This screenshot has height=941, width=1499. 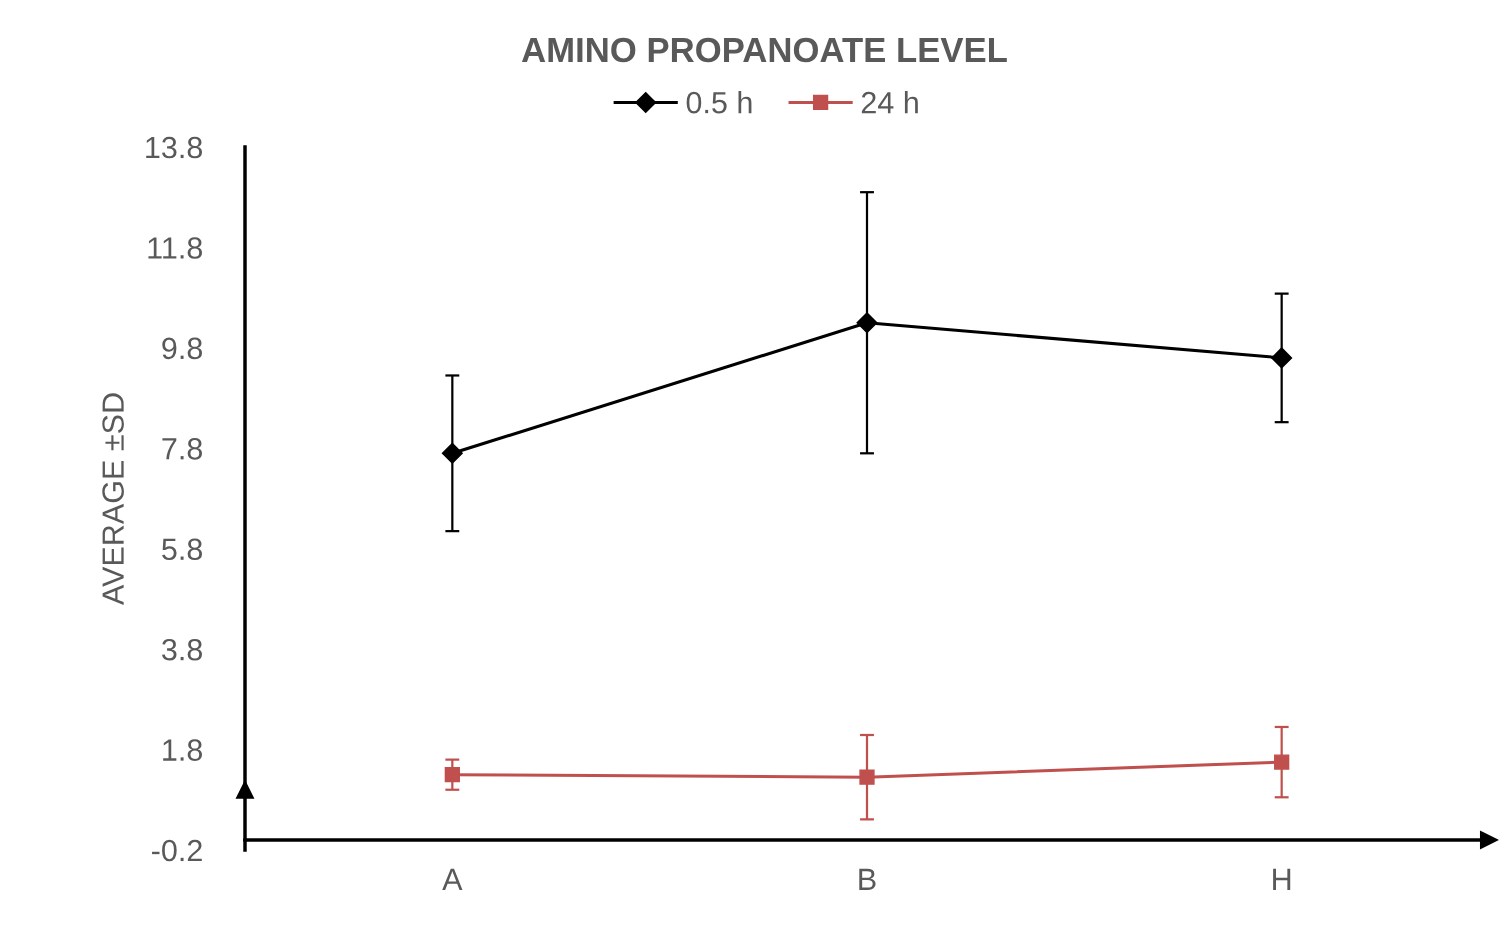 What do you see at coordinates (182, 449) in the screenshot?
I see `y-tick-label: 7.8` at bounding box center [182, 449].